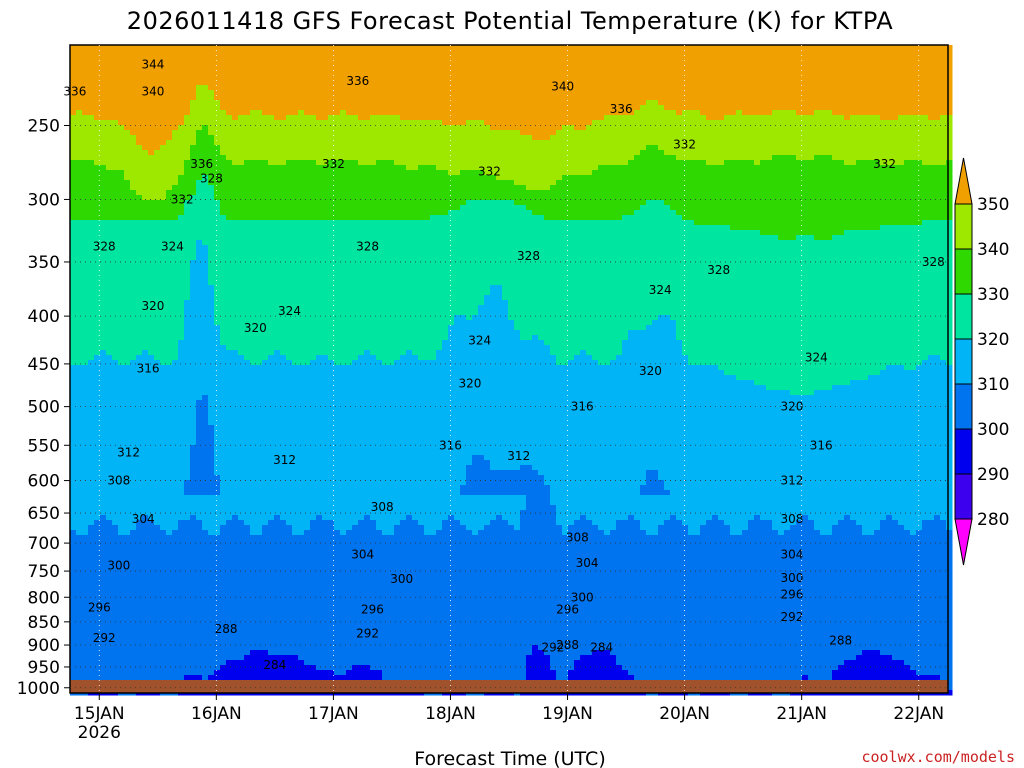 This screenshot has height=768, width=1024. What do you see at coordinates (44, 446) in the screenshot?
I see `y-tick-label: 550` at bounding box center [44, 446].